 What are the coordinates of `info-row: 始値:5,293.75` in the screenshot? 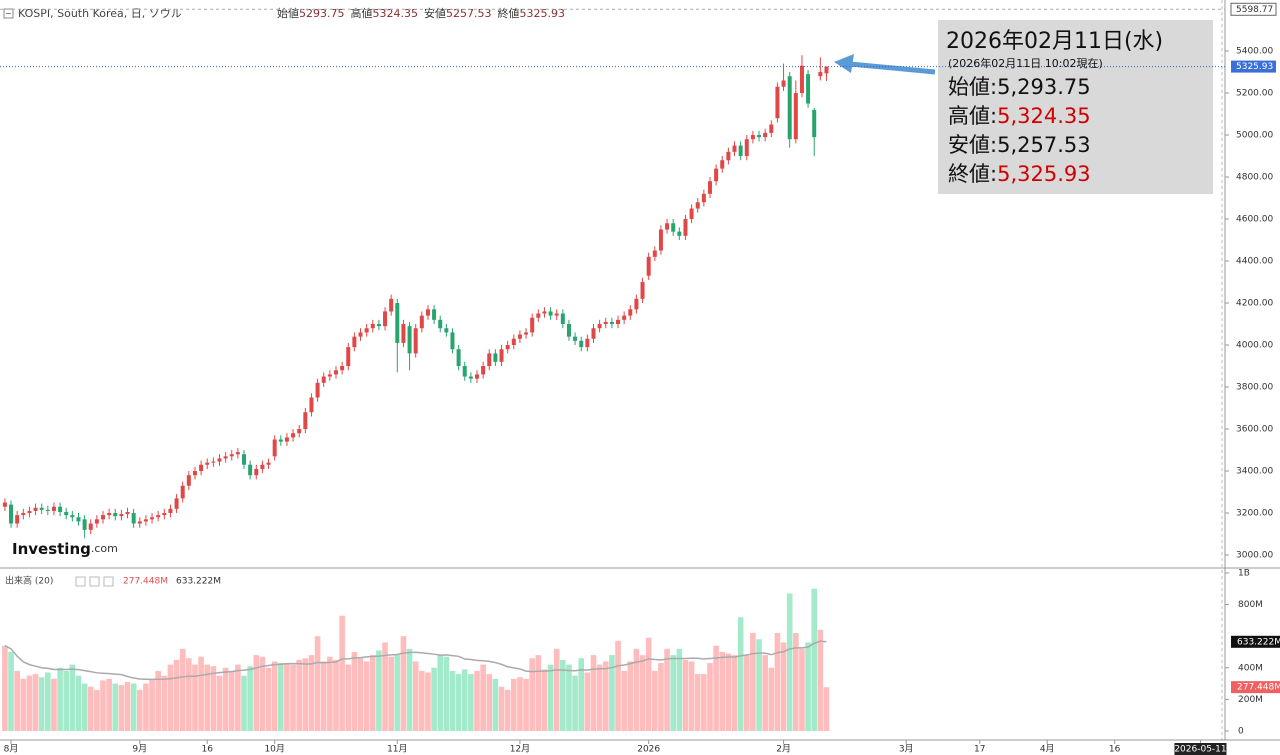 It's located at (1019, 87).